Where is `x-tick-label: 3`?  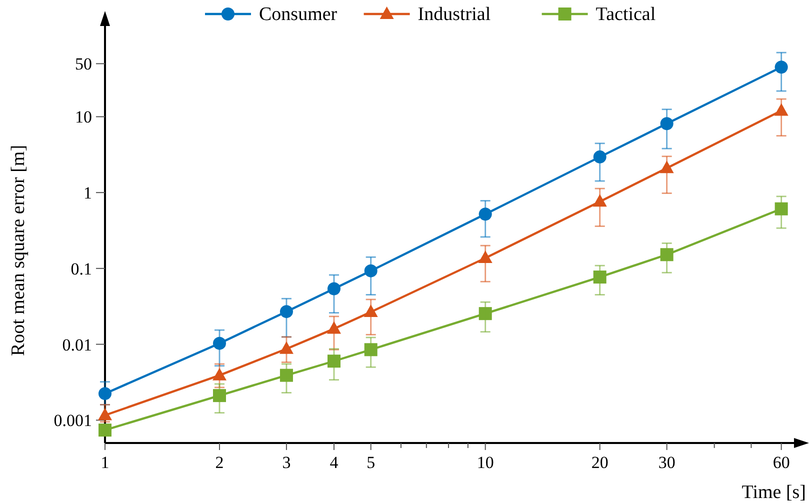 x-tick-label: 3 is located at coordinates (286, 462).